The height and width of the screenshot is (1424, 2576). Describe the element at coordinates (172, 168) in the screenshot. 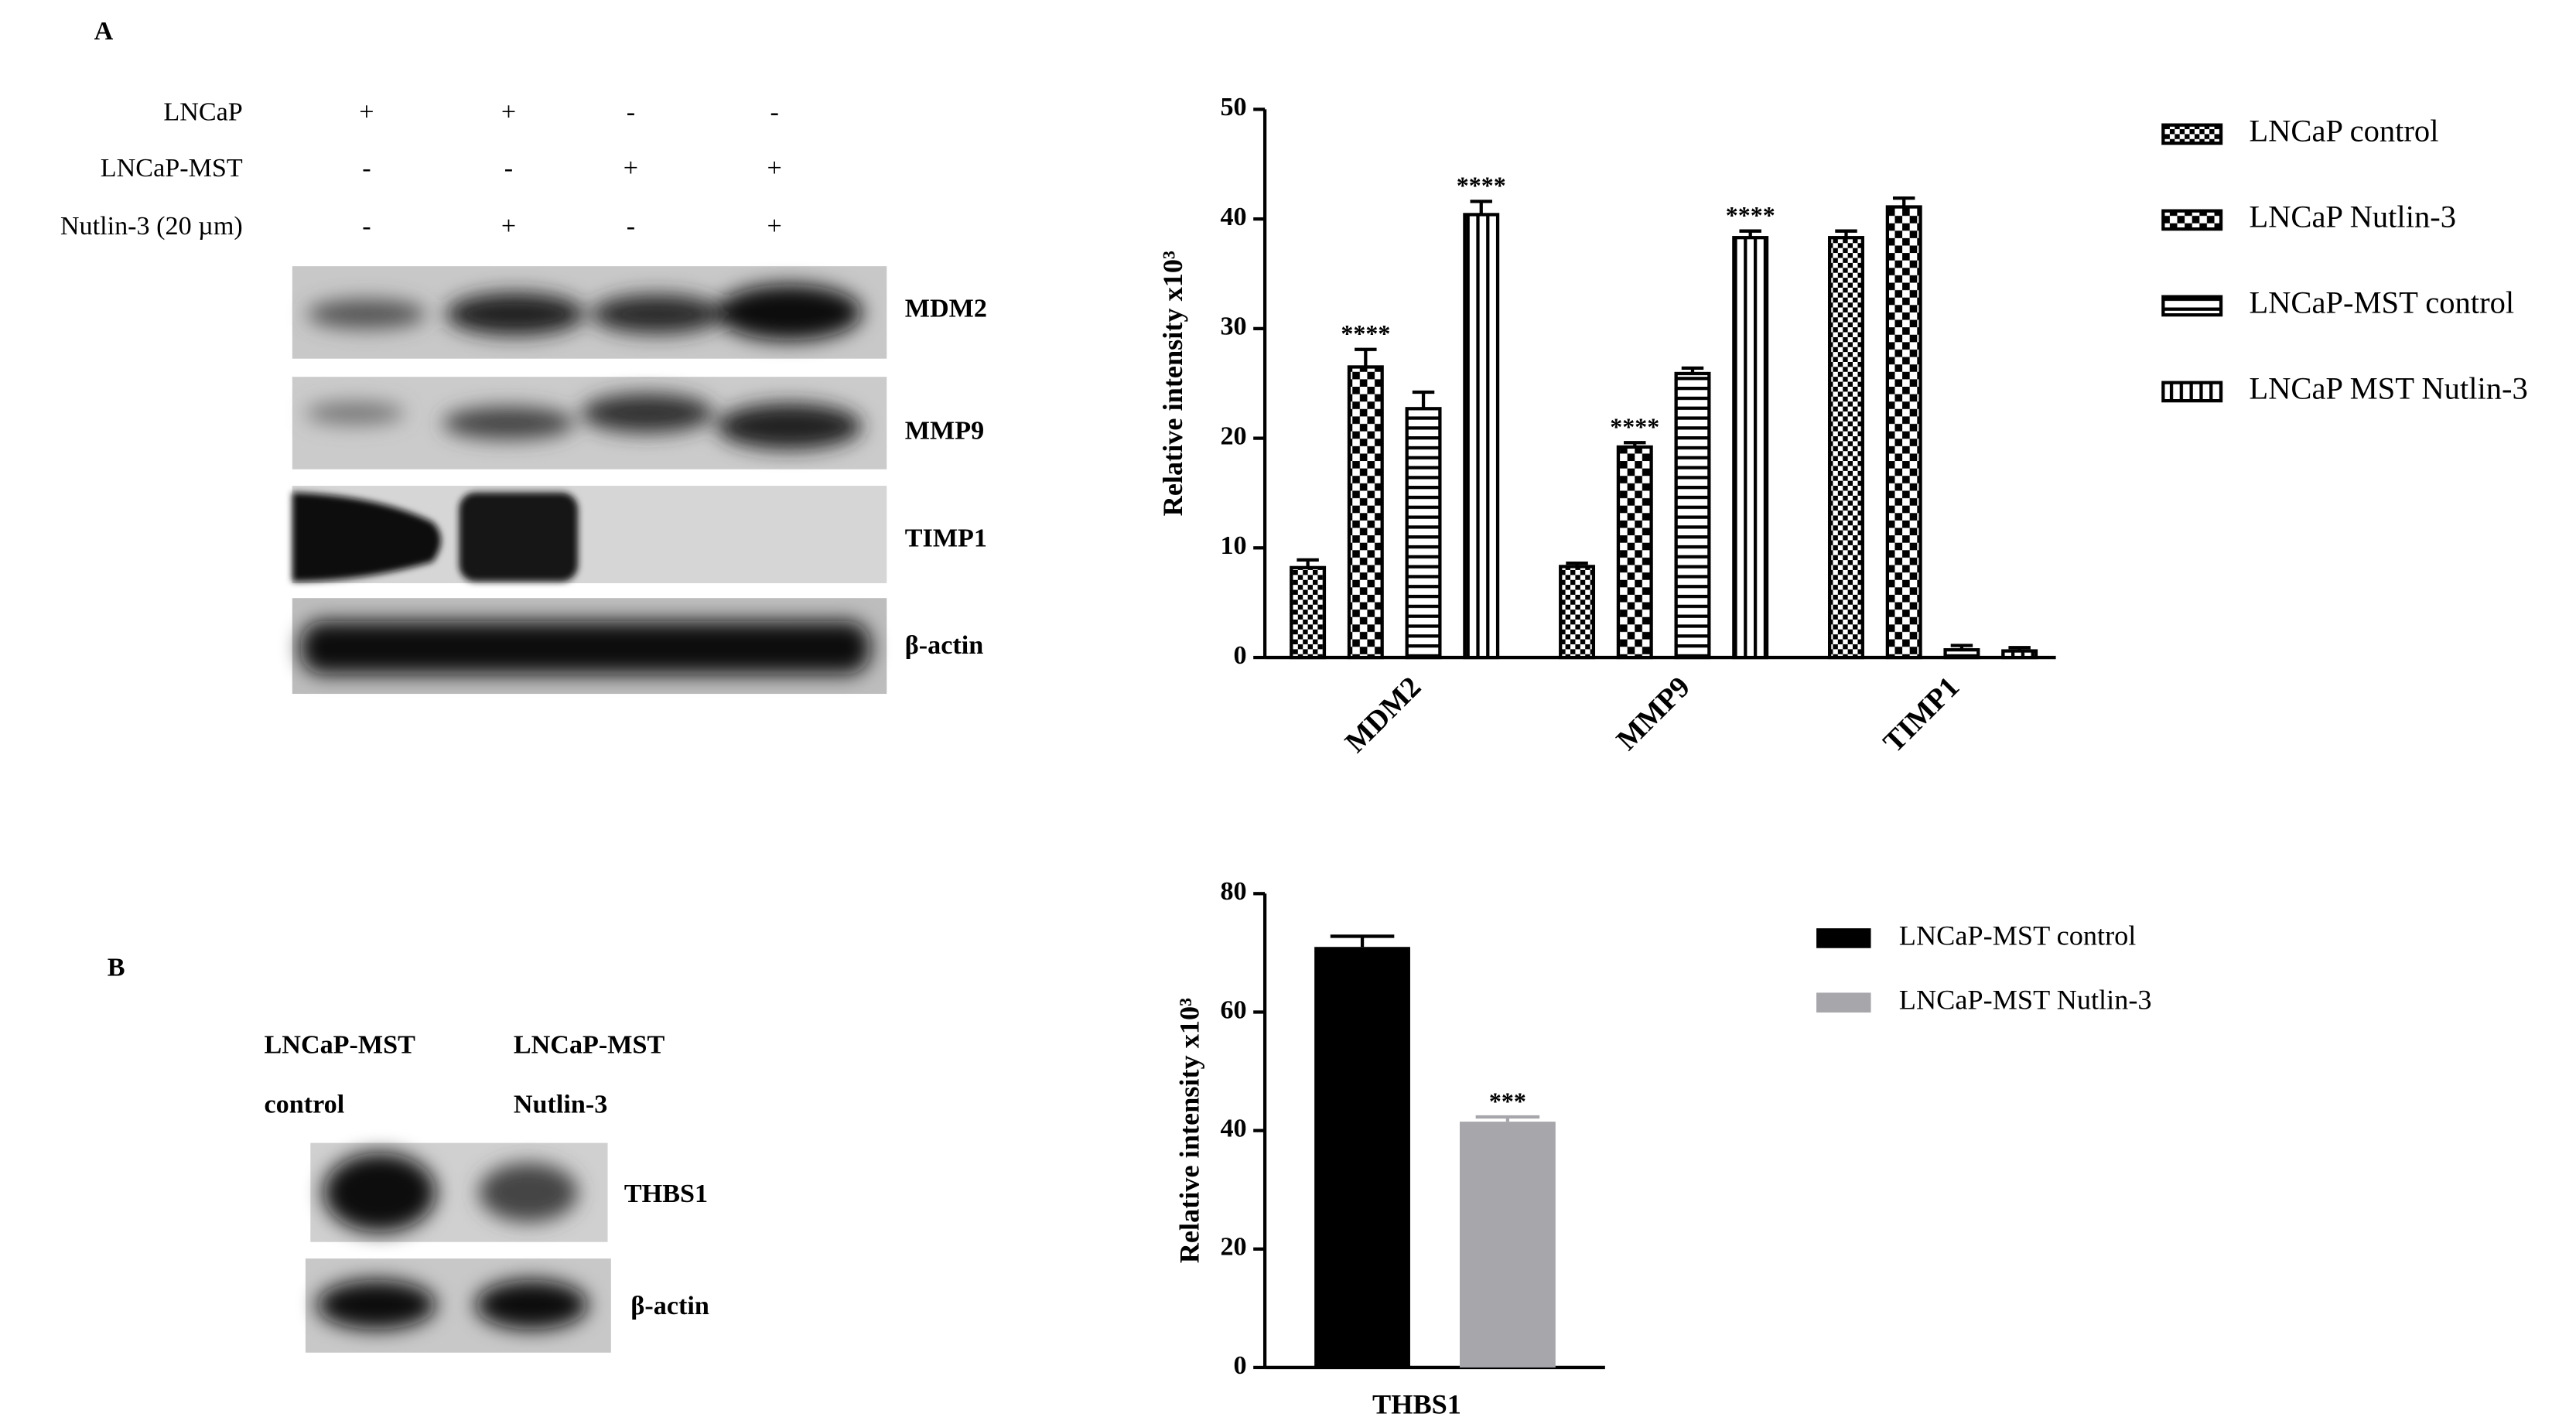

I see `row-label: LNCaP-MST` at that location.